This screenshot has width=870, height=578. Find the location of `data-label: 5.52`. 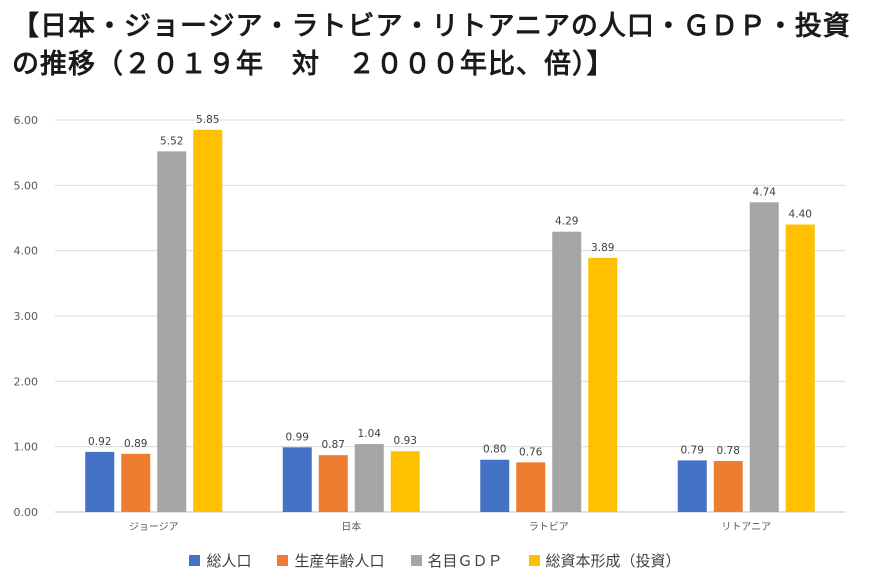

data-label: 5.52 is located at coordinates (171, 141).